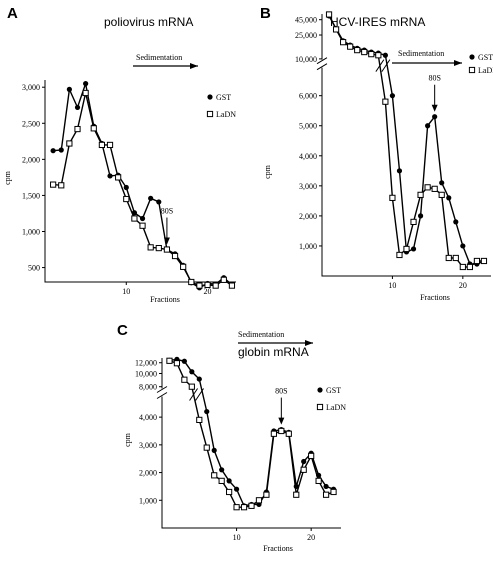 Image resolution: width=493 pixels, height=569 pixels. Describe the element at coordinates (148, 387) in the screenshot. I see `y-tick-label: 8,000` at that location.